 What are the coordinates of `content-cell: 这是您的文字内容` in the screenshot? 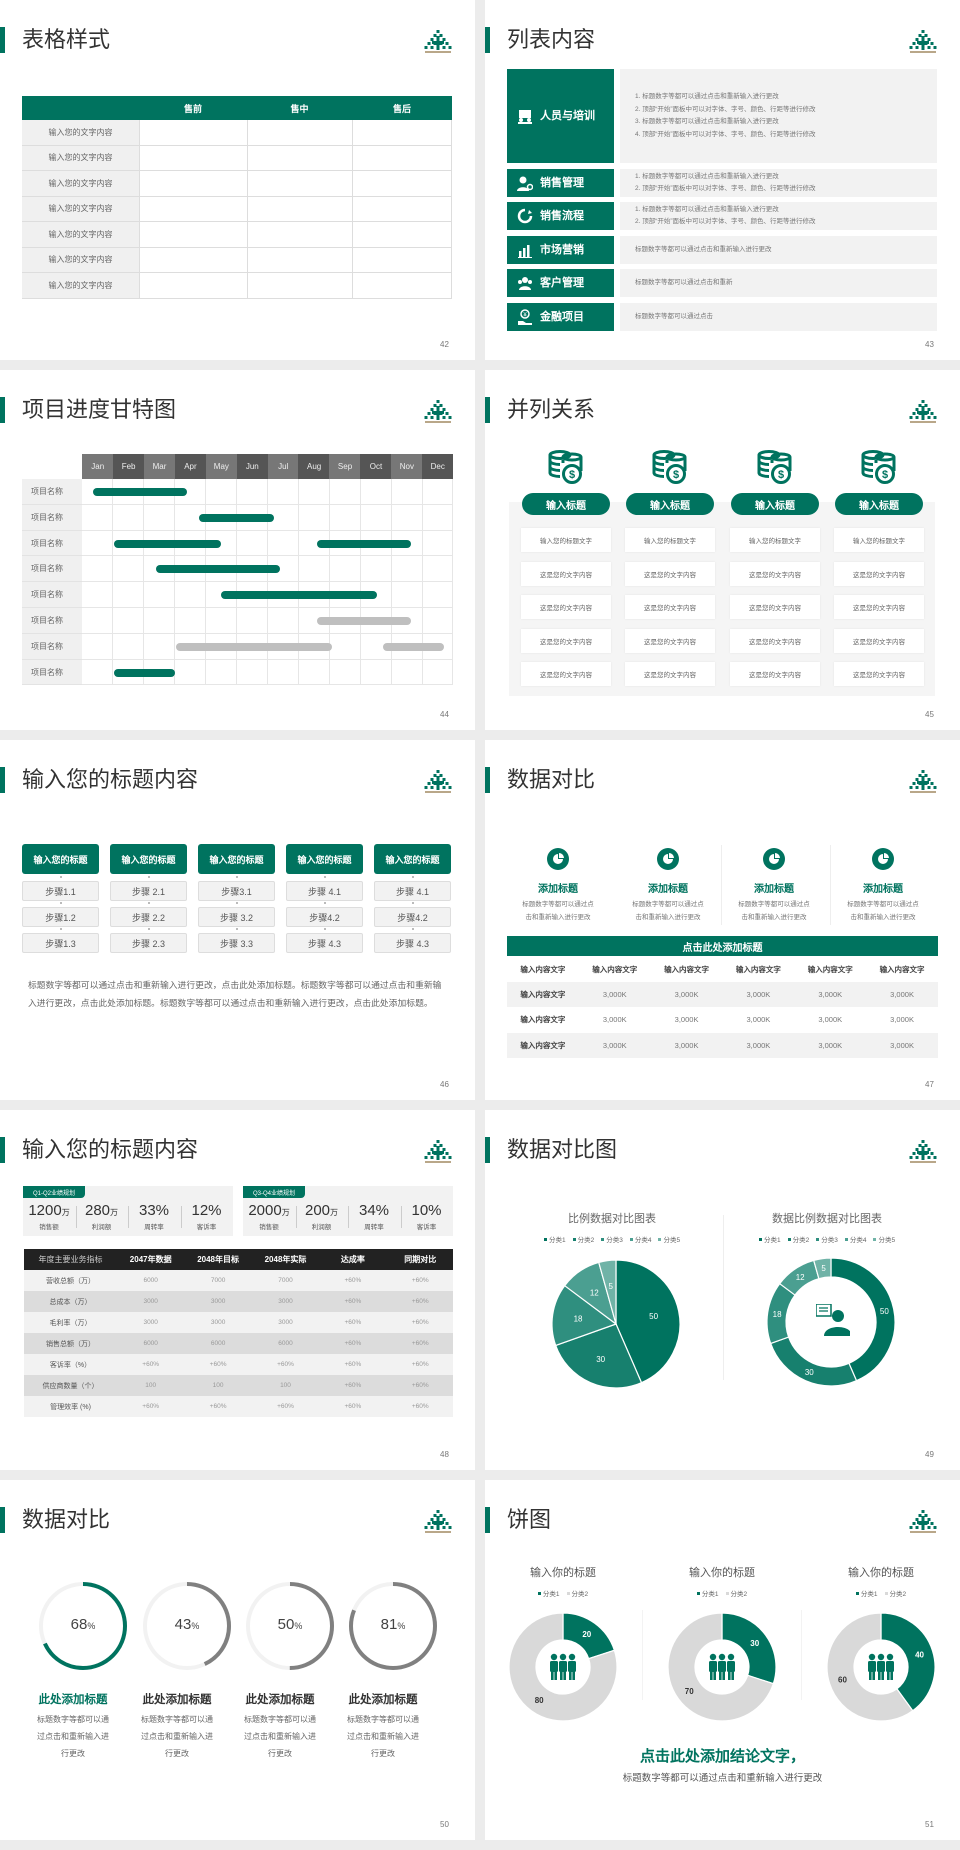 It's located at (670, 607).